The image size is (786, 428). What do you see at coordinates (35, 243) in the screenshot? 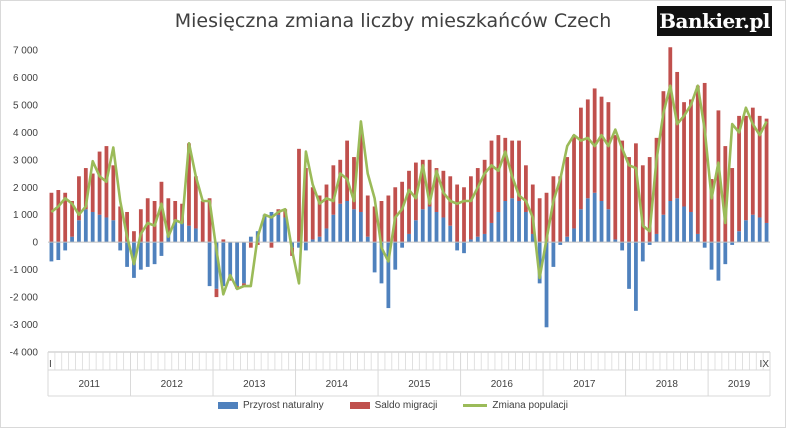
I see `y-tick-label: 0` at bounding box center [35, 243].